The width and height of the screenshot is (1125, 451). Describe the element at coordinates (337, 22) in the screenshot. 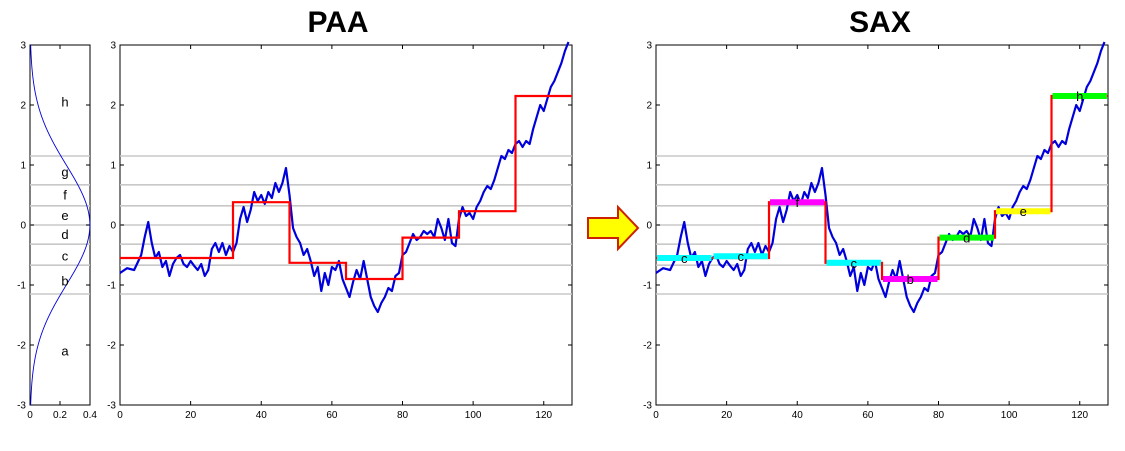

I see `paa-title: PAA` at that location.